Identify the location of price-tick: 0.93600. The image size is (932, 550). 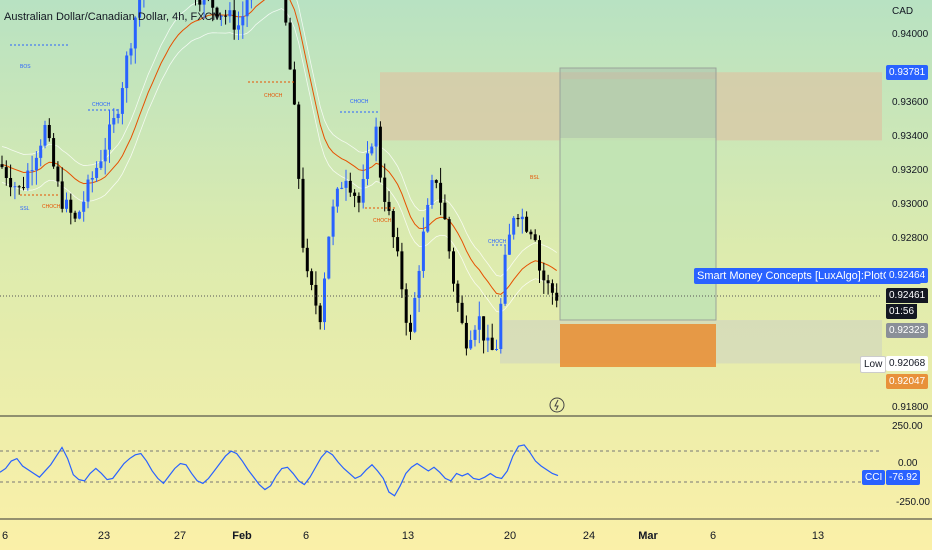
(910, 102).